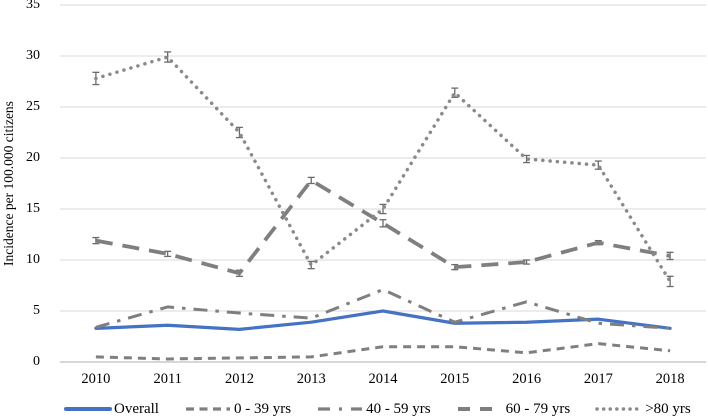 Image resolution: width=708 pixels, height=419 pixels. I want to click on legend-item-overall: Overall, so click(111, 409).